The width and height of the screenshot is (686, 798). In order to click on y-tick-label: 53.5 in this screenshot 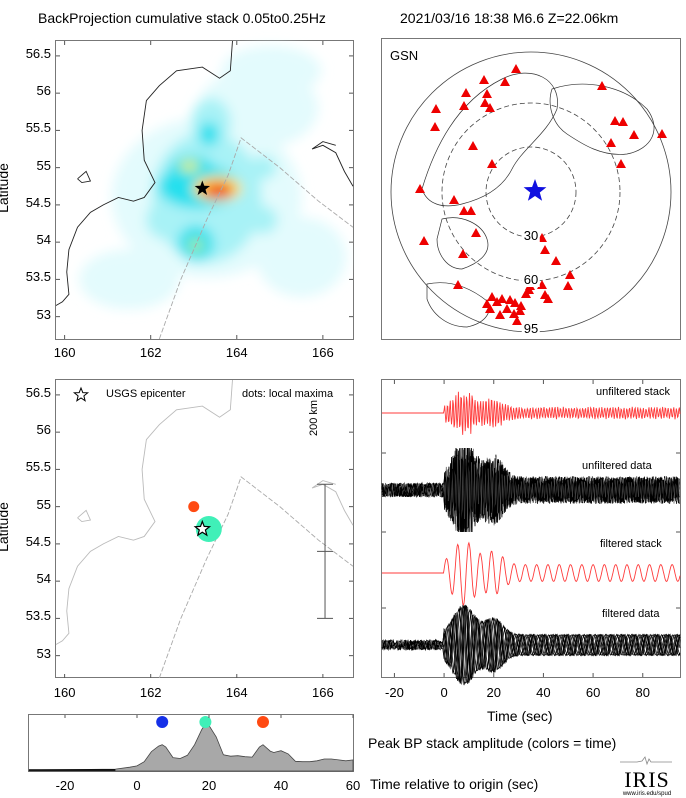, I will do `click(38, 616)`.